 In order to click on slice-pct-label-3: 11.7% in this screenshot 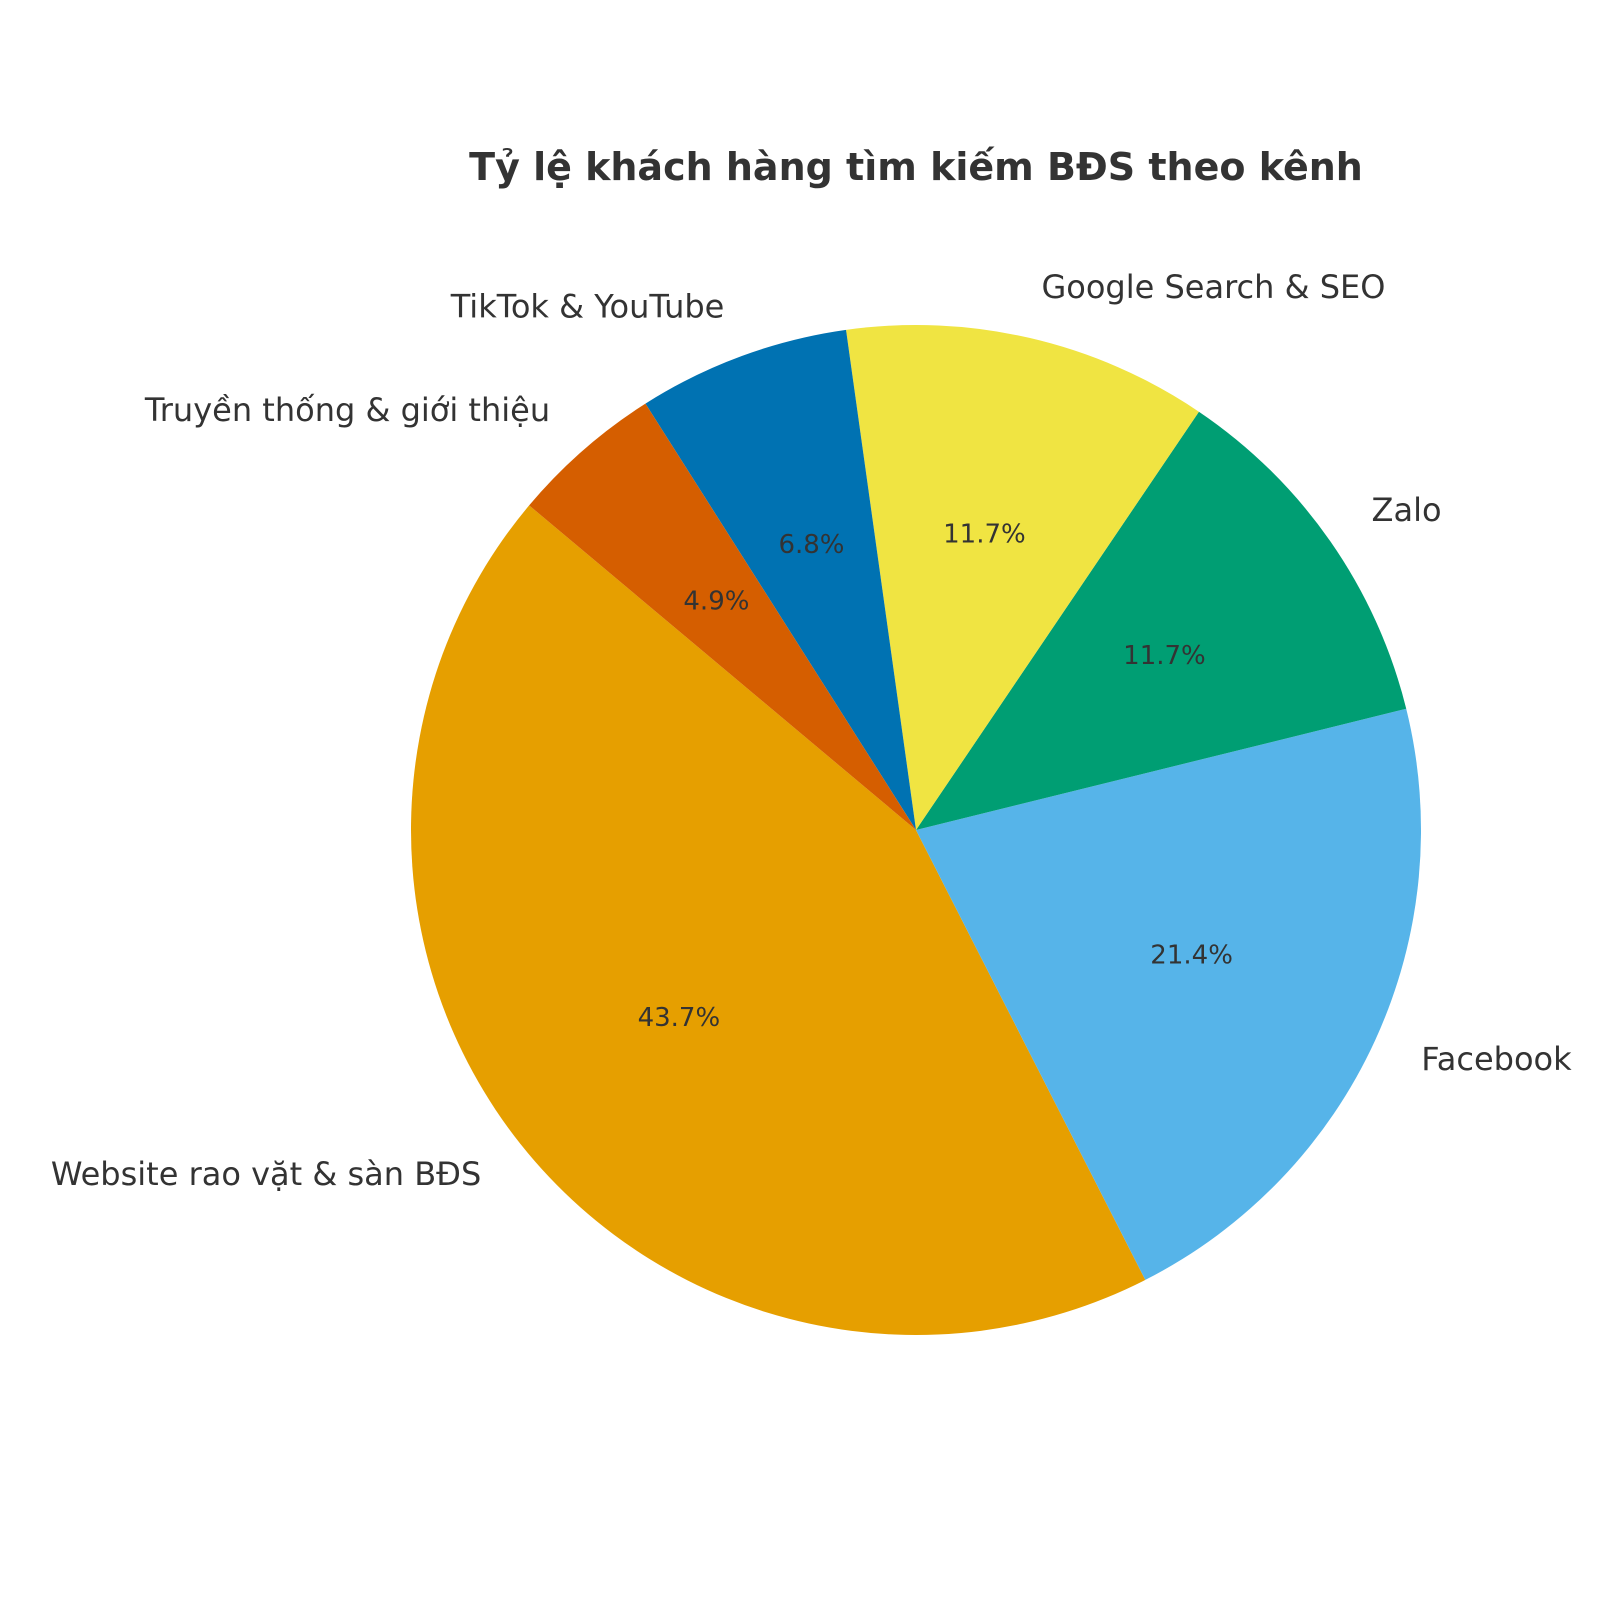, I will do `click(984, 534)`.